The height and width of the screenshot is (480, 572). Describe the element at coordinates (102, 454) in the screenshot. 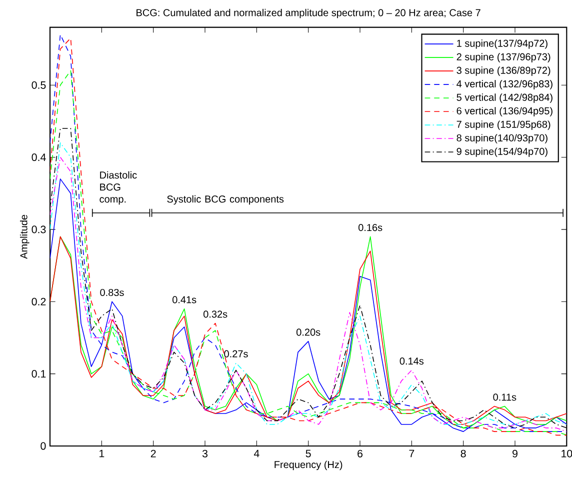

I see `x-tick-label: 1` at that location.